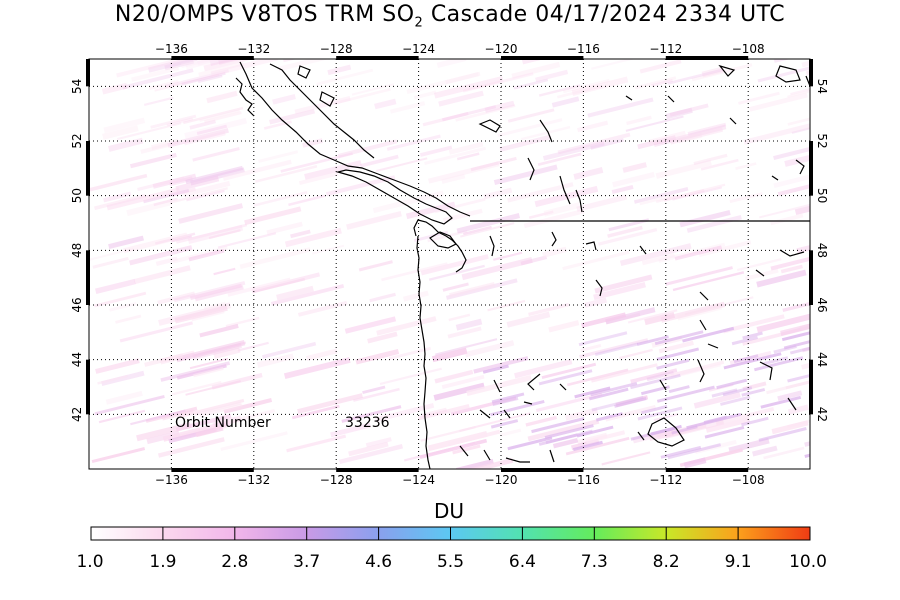 This screenshot has height=600, width=900. I want to click on lat-tick-label-left: 54, so click(77, 86).